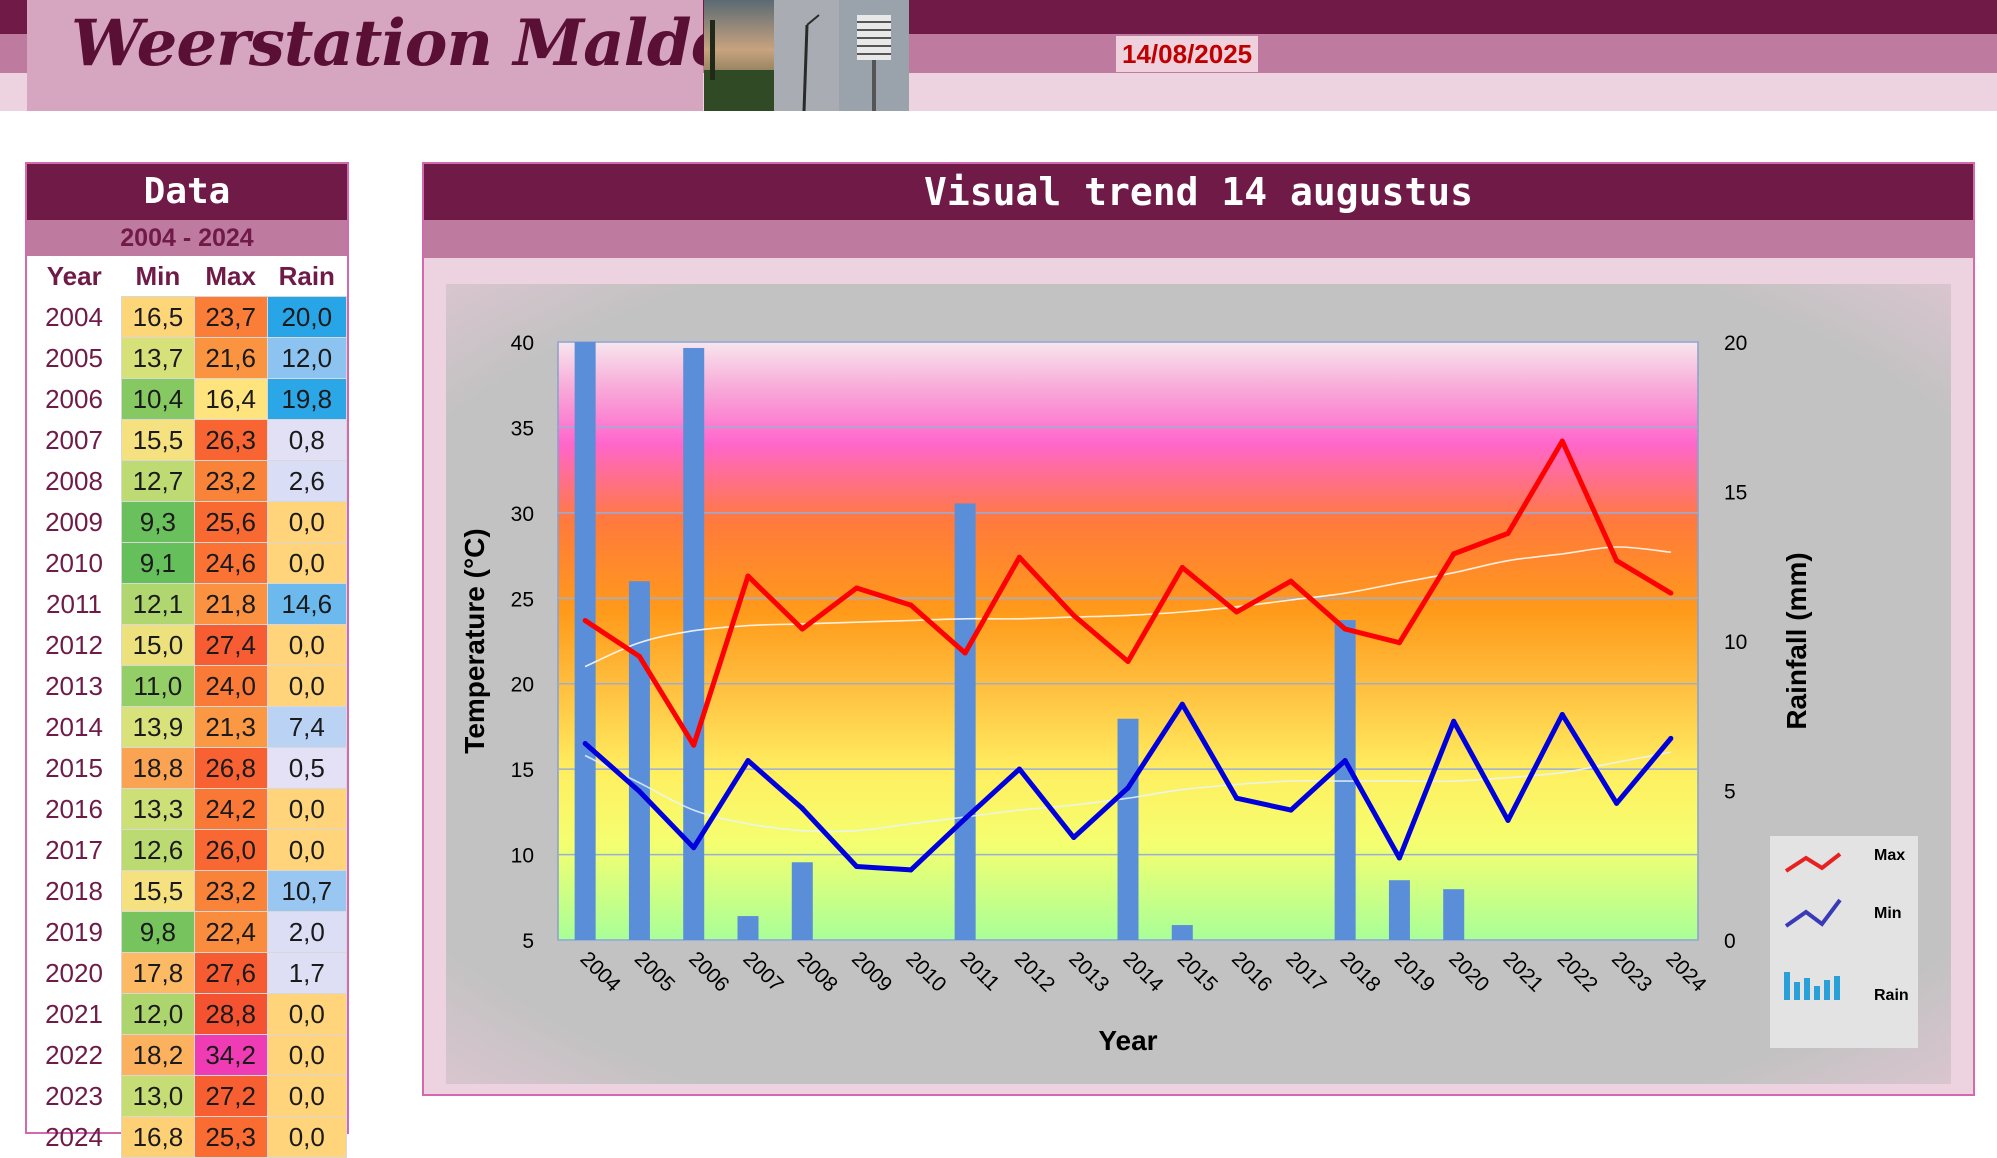 Image resolution: width=1997 pixels, height=1158 pixels. I want to click on year-cell: 2016, so click(74, 808).